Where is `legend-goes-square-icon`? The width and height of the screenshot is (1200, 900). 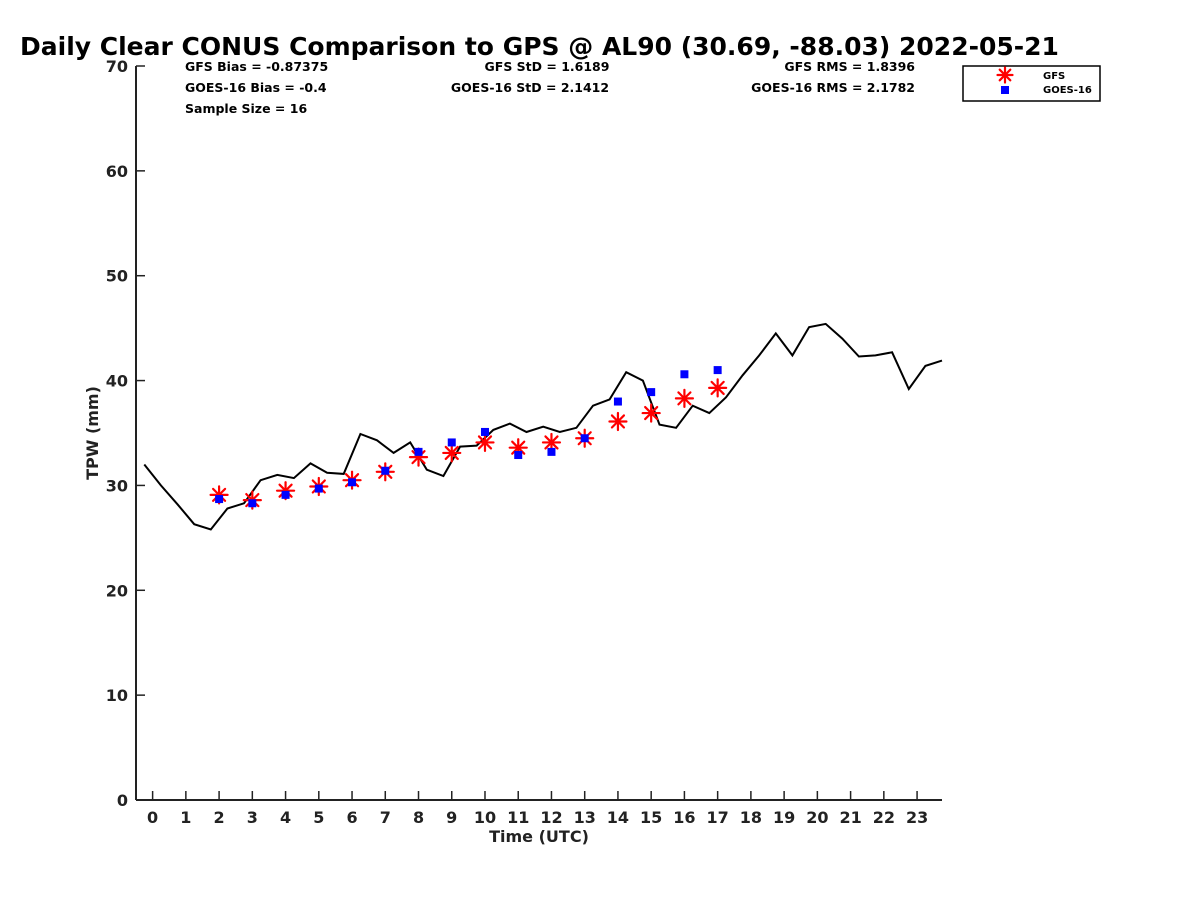
legend-goes-square-icon is located at coordinates (1005, 90).